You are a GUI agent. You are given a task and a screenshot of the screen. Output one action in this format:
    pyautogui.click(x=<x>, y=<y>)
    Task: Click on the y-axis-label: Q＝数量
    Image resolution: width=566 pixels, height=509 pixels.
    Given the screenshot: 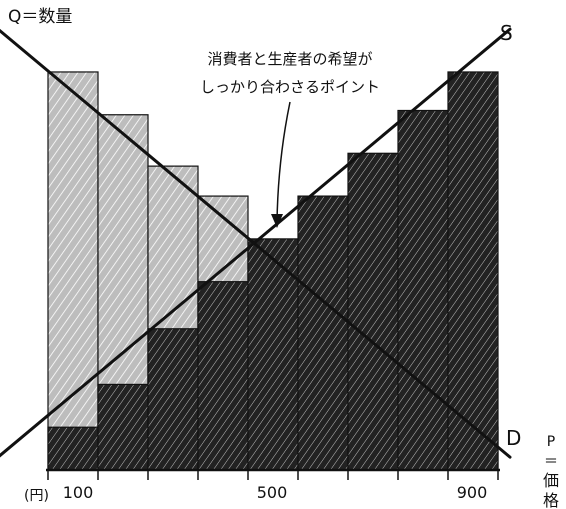 What is the action you would take?
    pyautogui.click(x=40, y=17)
    